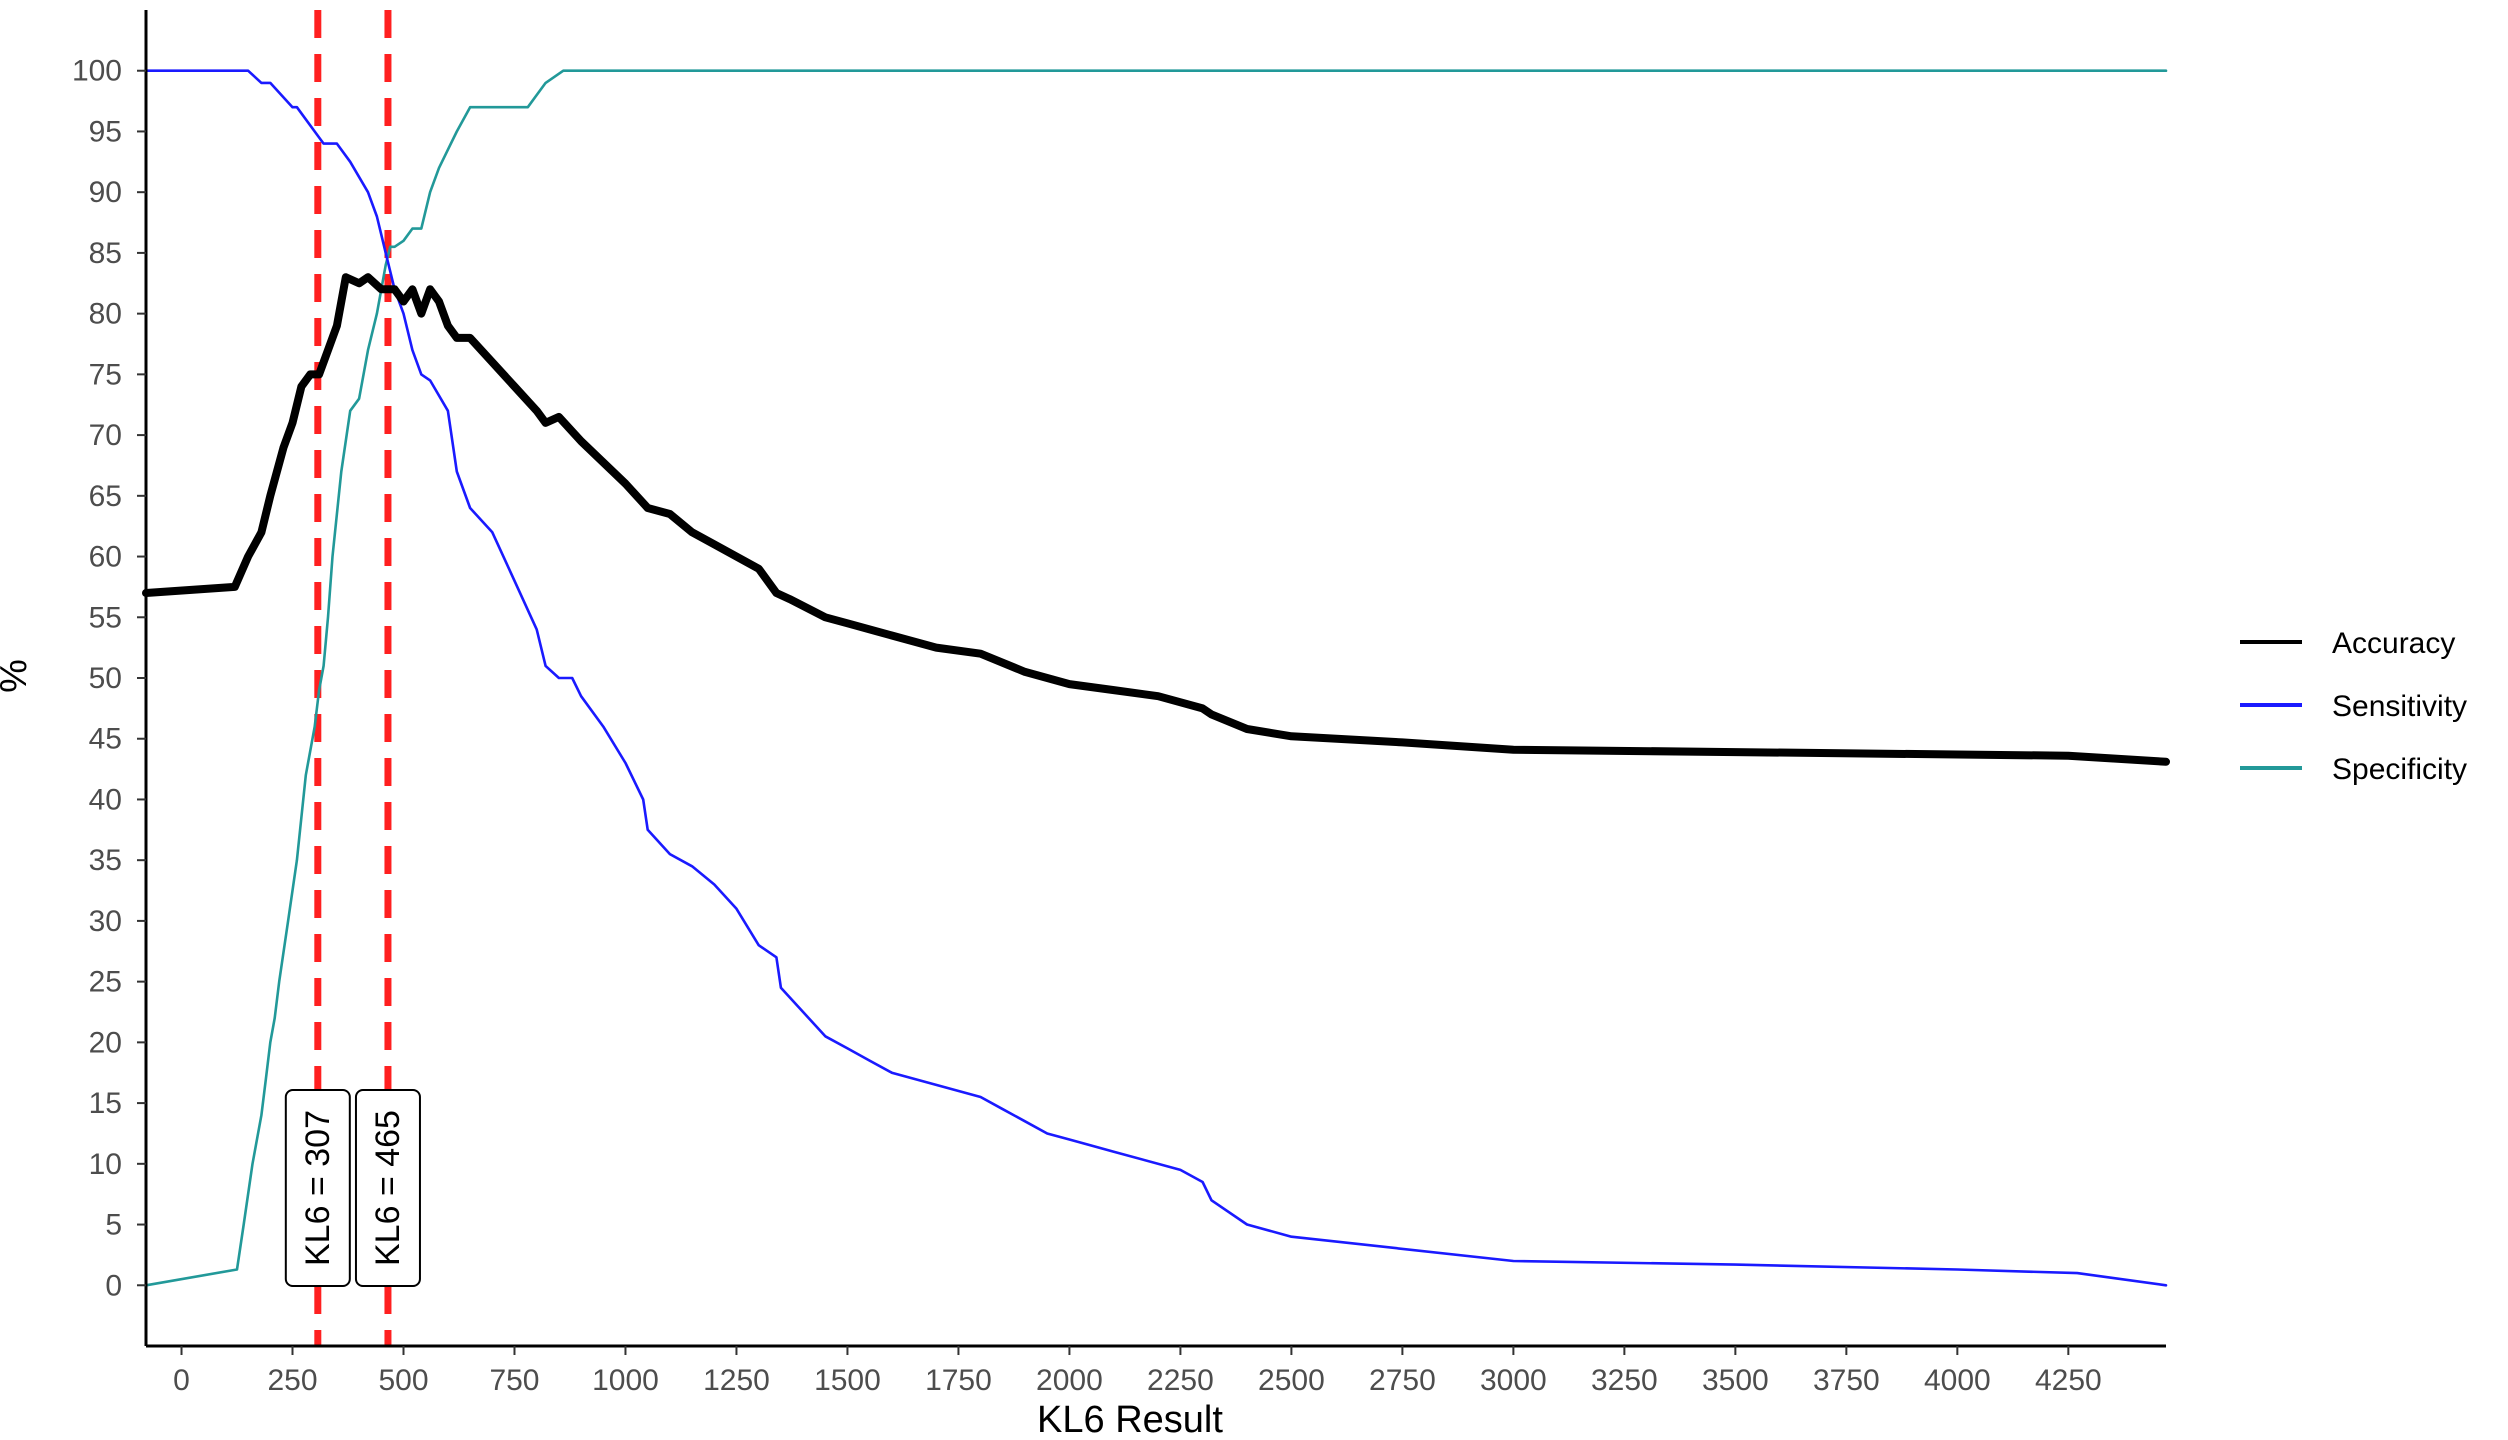  I want to click on y-axis-title: %, so click(17, 676).